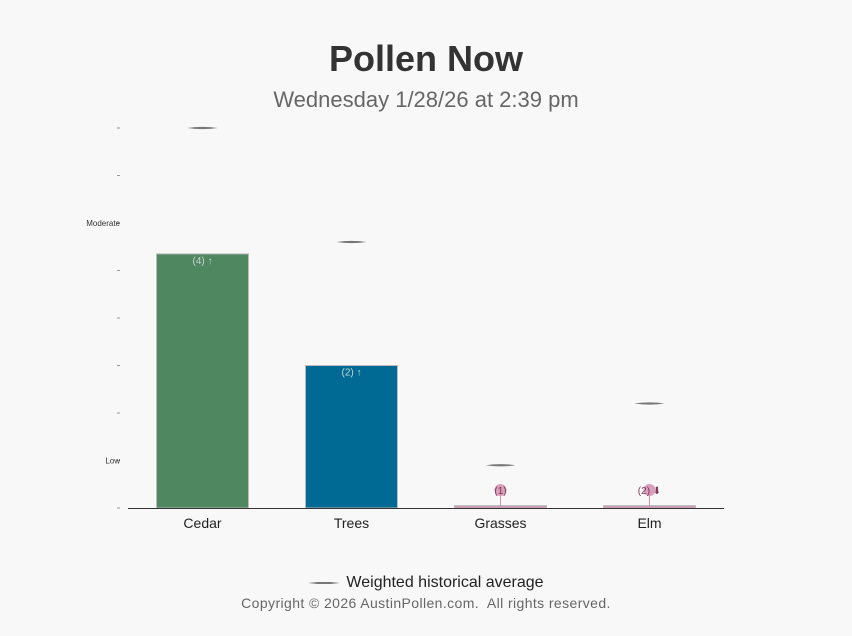 The width and height of the screenshot is (852, 636). I want to click on chart-subtitle: Wednesday 1/28/26 at 2:39 pm, so click(426, 99).